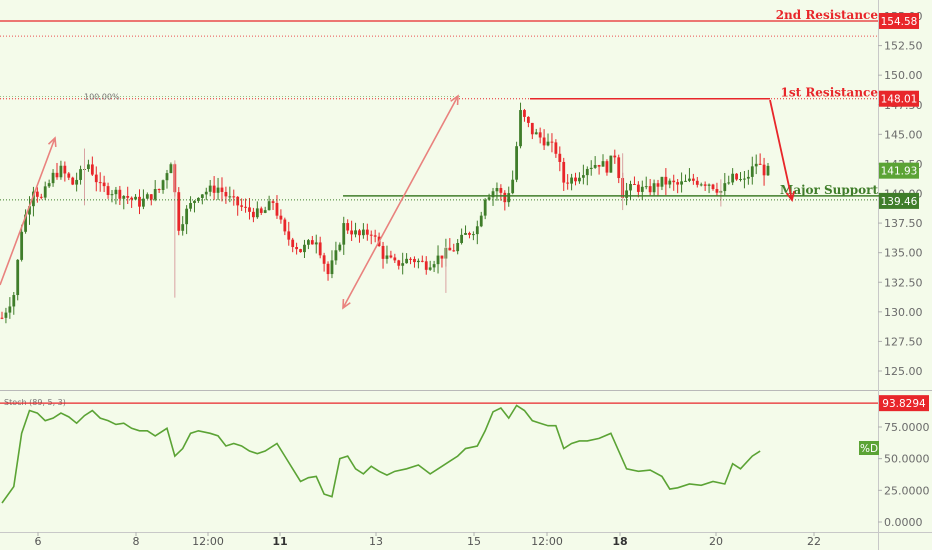  What do you see at coordinates (899, 22) in the screenshot?
I see `tag-second-resistance: 154.58` at bounding box center [899, 22].